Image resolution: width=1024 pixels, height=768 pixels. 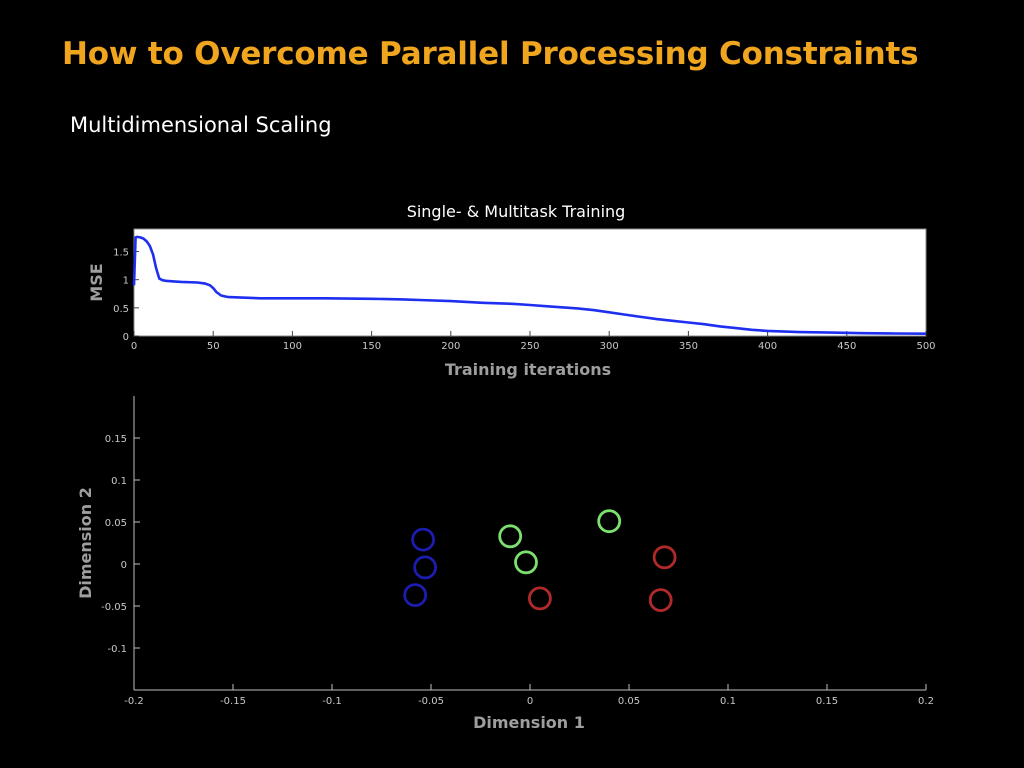 I want to click on mse-x-tick-label: 400, so click(x=767, y=346).